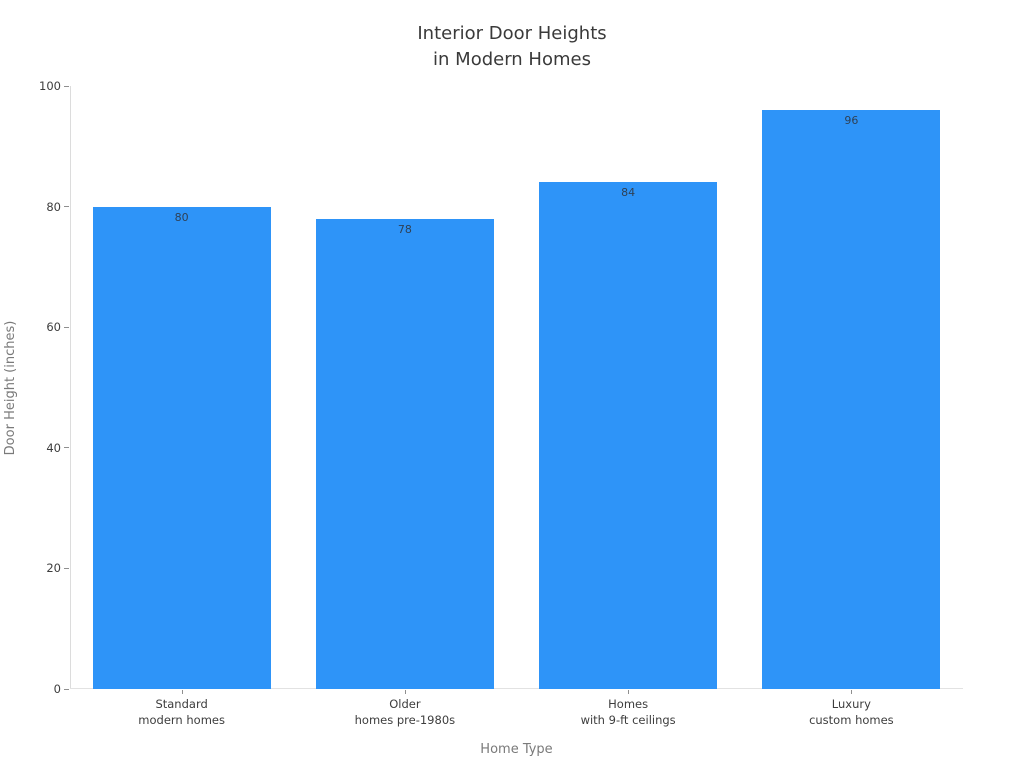 This screenshot has height=768, width=1024. I want to click on x-axis-title: Home Type, so click(516, 749).